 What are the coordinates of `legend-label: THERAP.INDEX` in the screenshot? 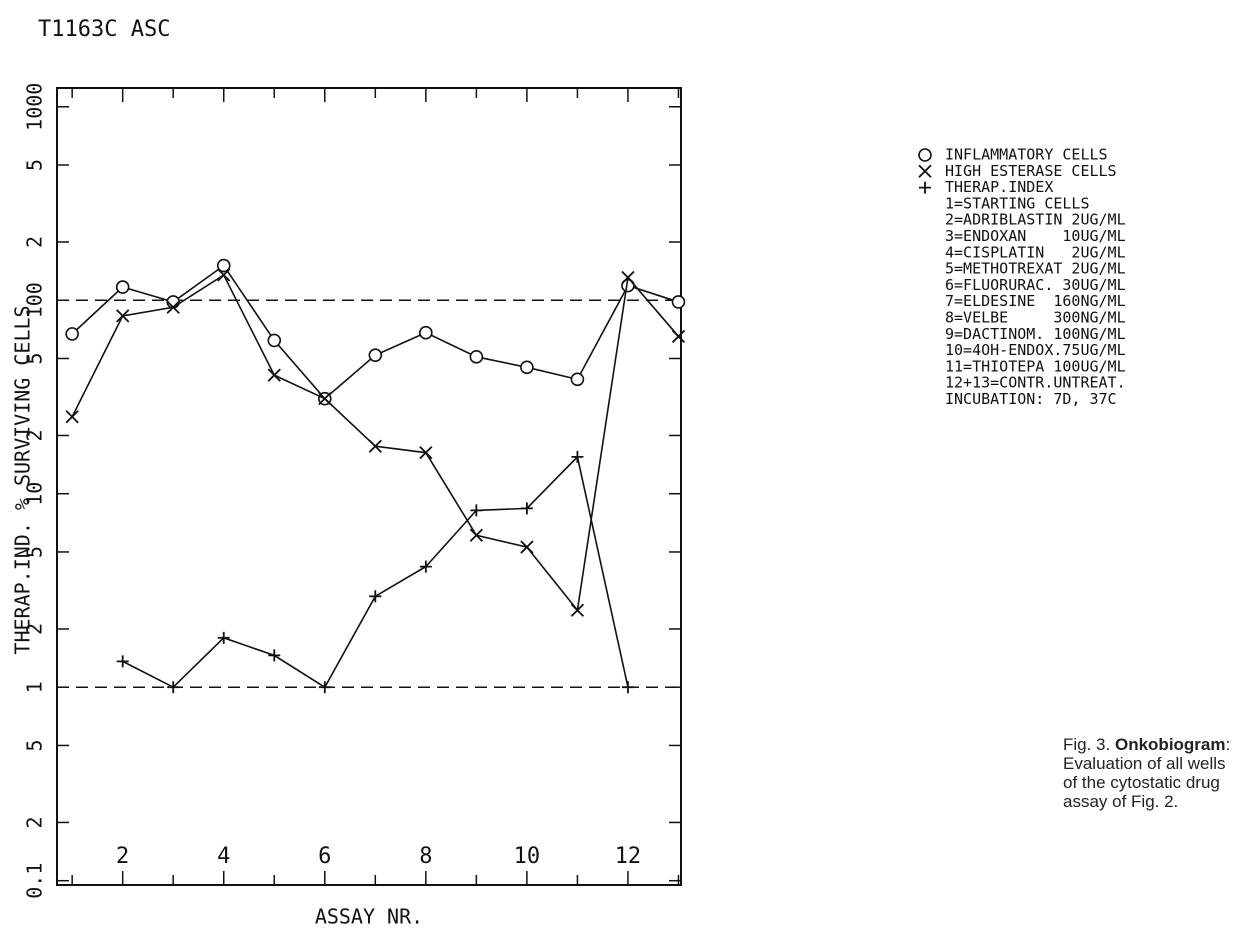 It's located at (999, 187).